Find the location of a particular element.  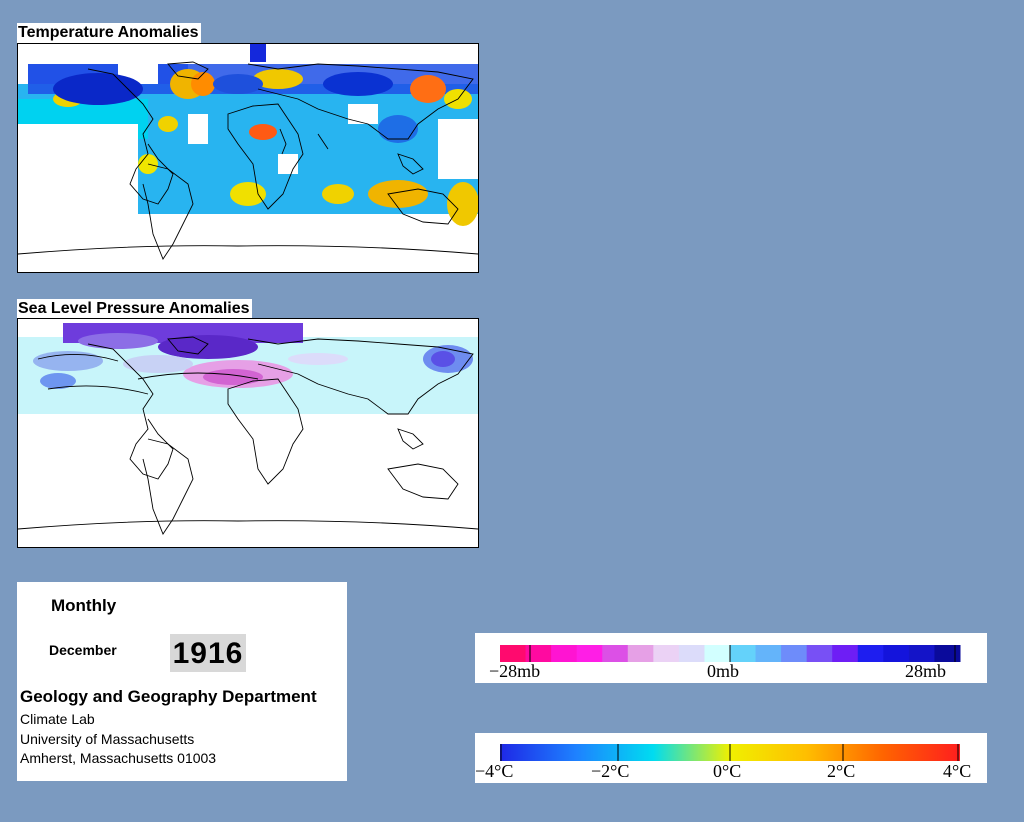

temperature-legend-label-neg4: −4°C is located at coordinates (494, 771).